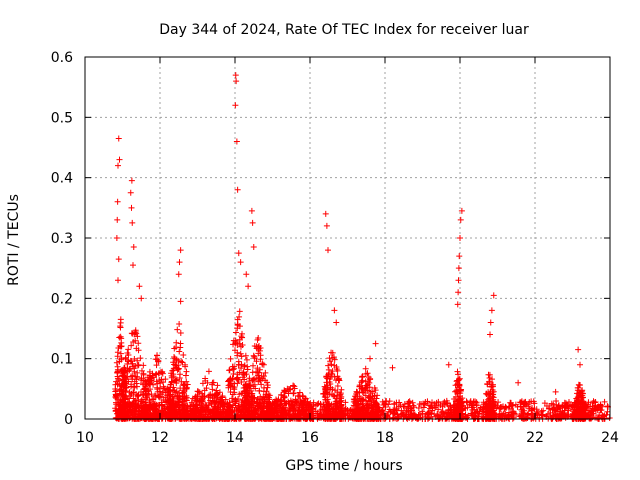 The image size is (640, 480). I want to click on x-tick-label: 20, so click(460, 438).